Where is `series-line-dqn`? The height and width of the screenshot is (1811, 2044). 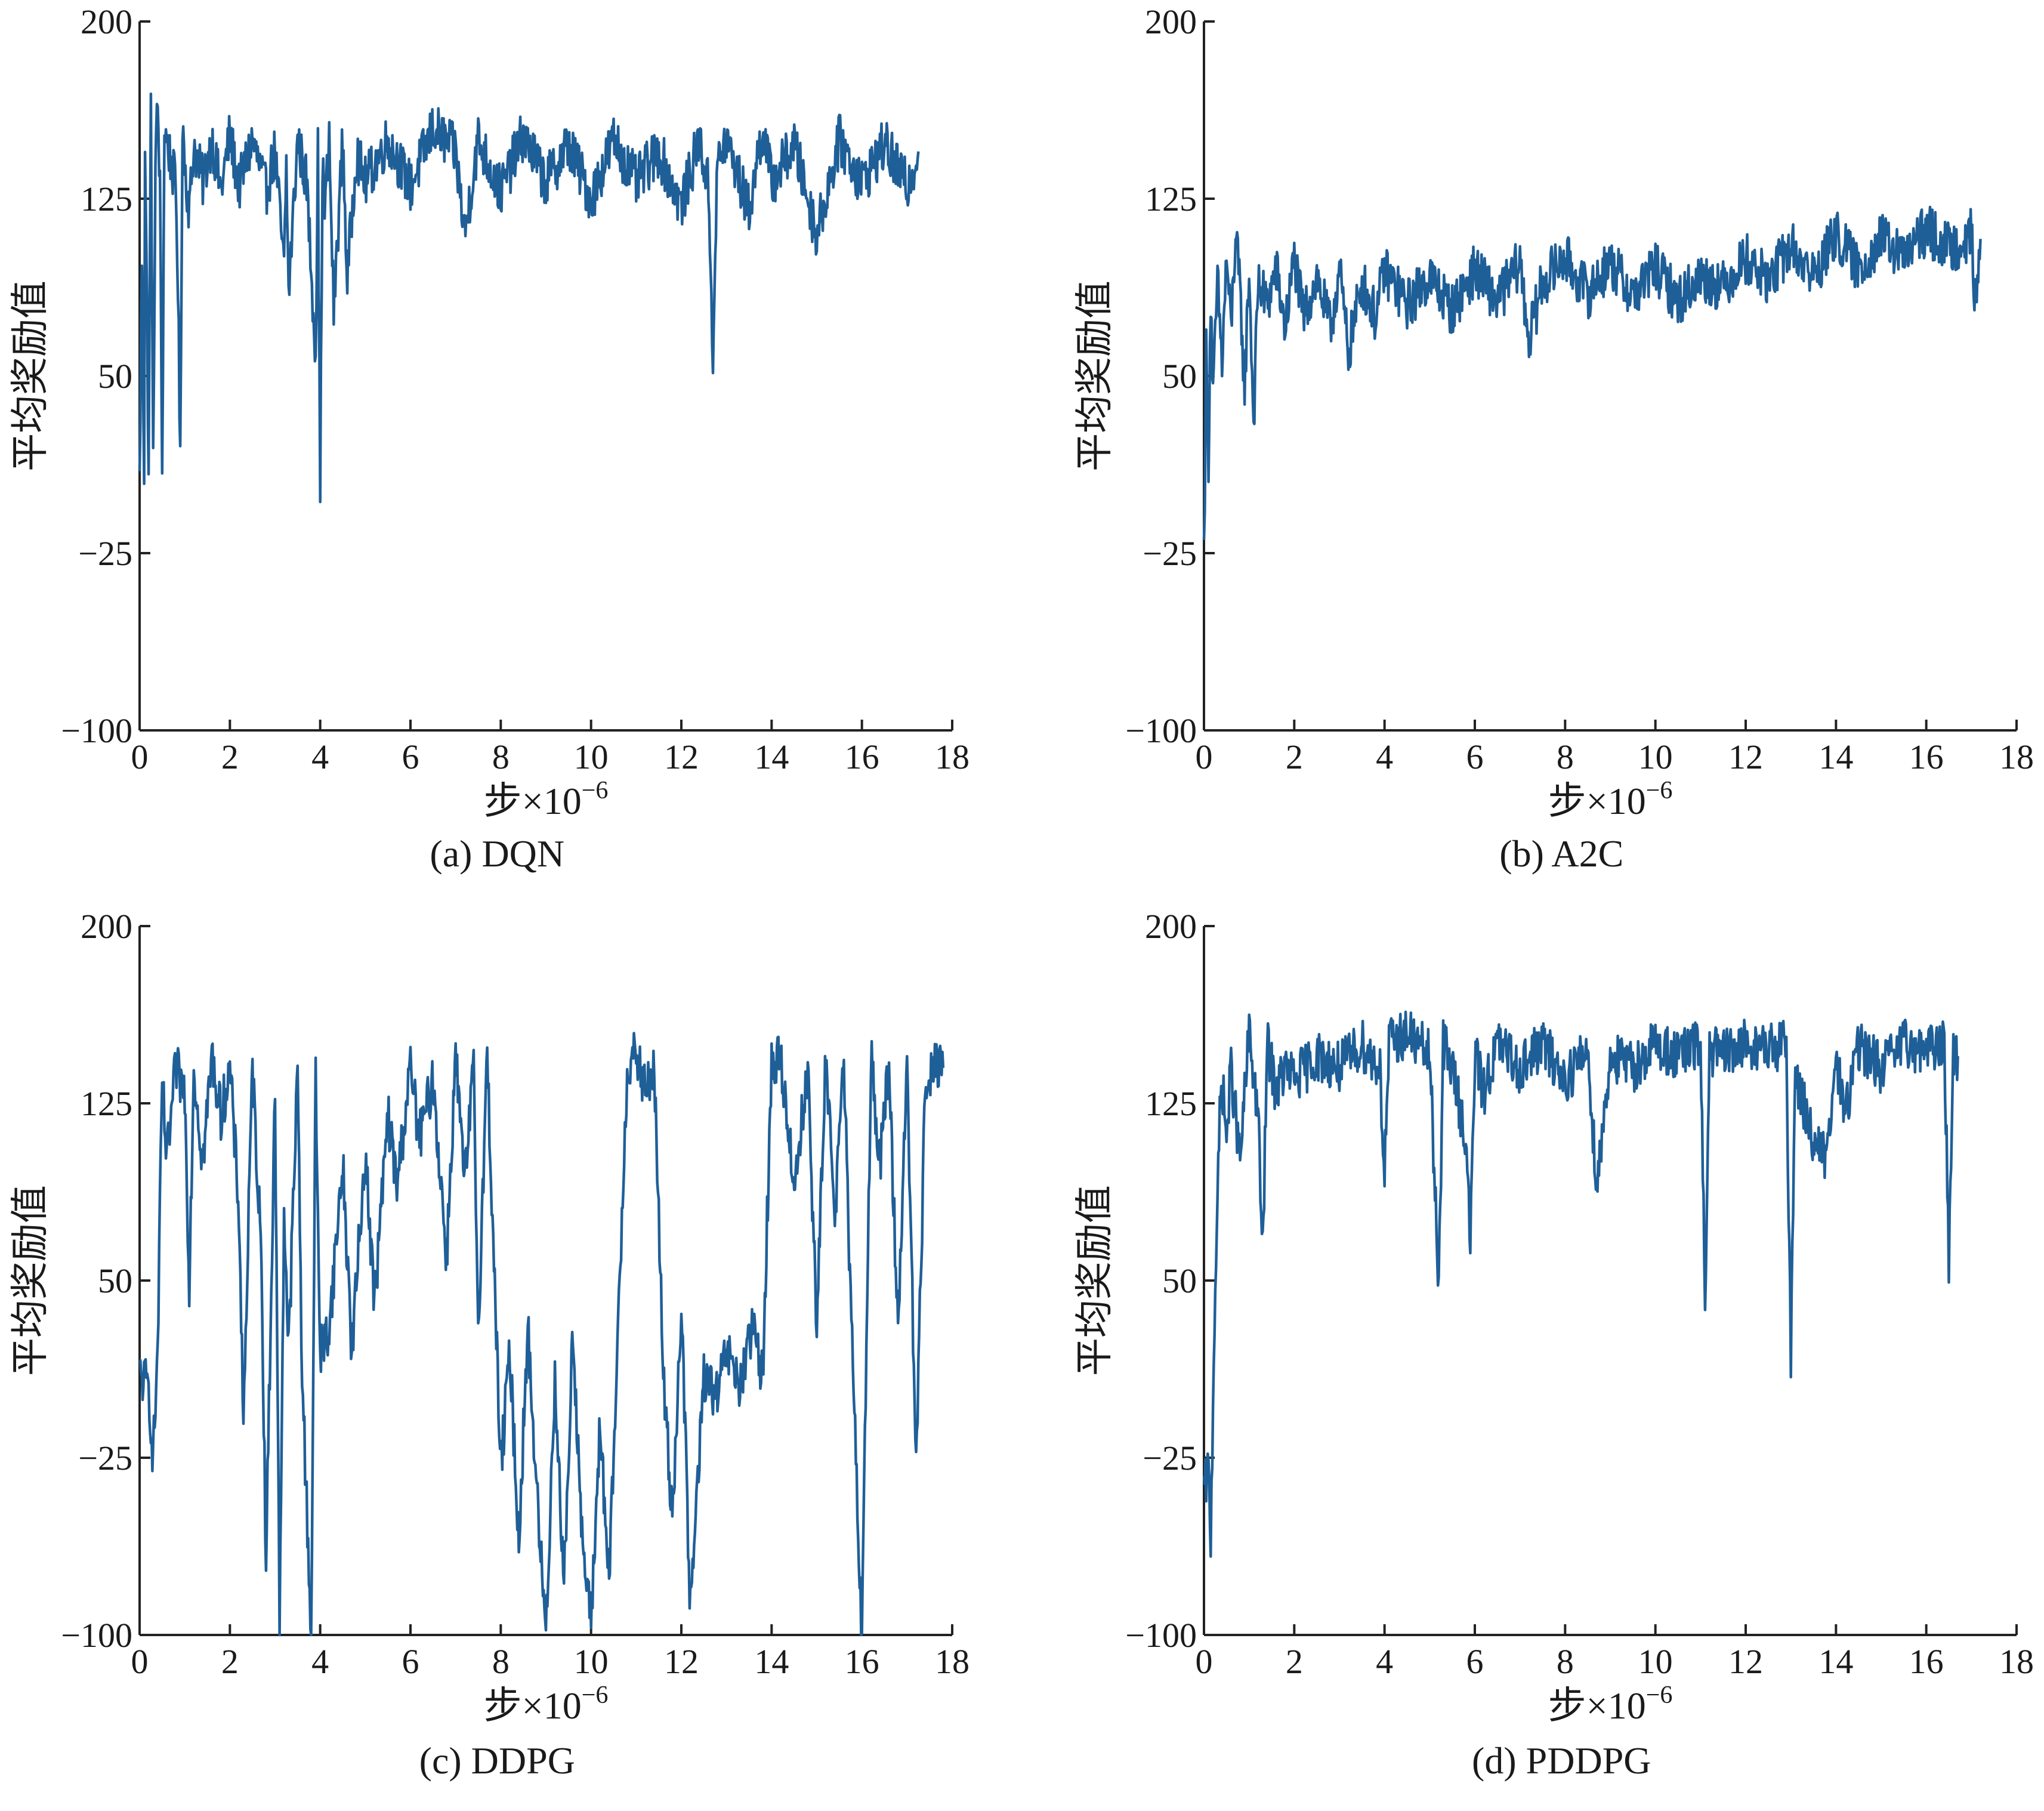 series-line-dqn is located at coordinates (529, 298).